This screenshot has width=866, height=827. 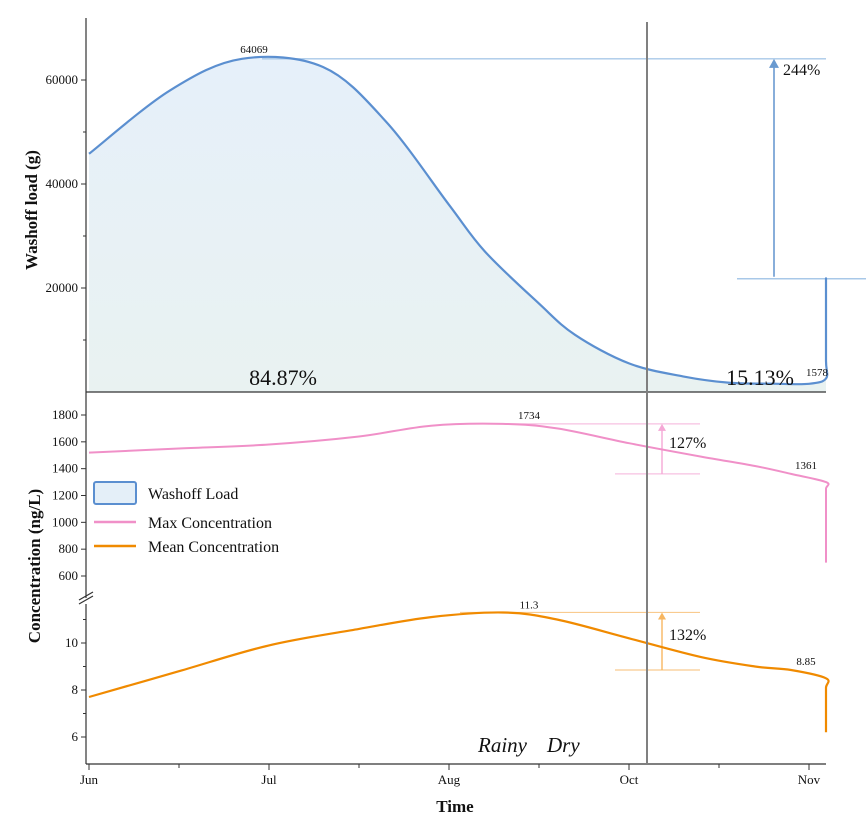 What do you see at coordinates (529, 416) in the screenshot?
I see `max-concentration-value-label-0: 1734` at bounding box center [529, 416].